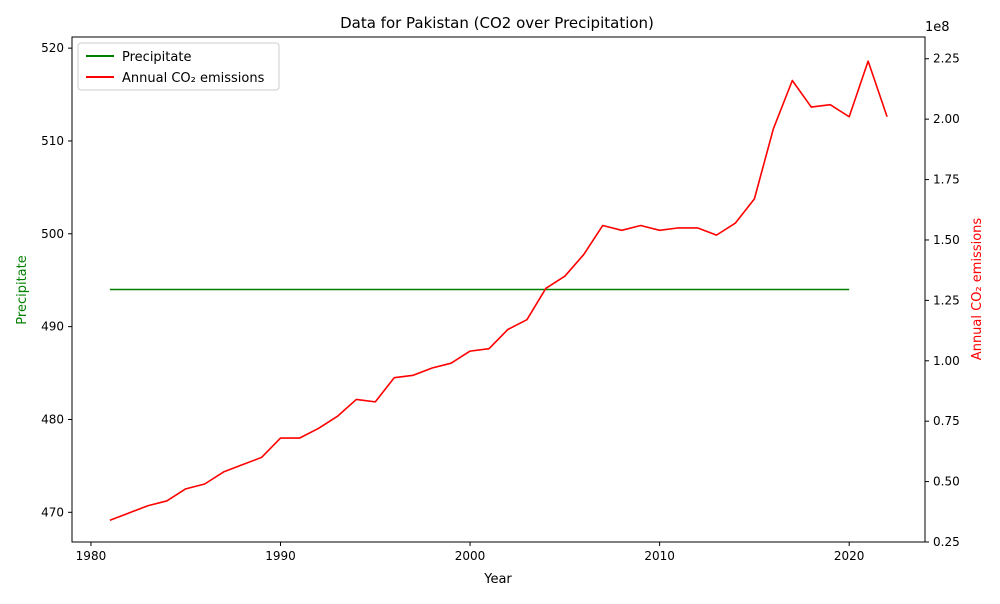 The width and height of the screenshot is (1000, 604). What do you see at coordinates (946, 361) in the screenshot?
I see `y-right-tick-label: 1.00` at bounding box center [946, 361].